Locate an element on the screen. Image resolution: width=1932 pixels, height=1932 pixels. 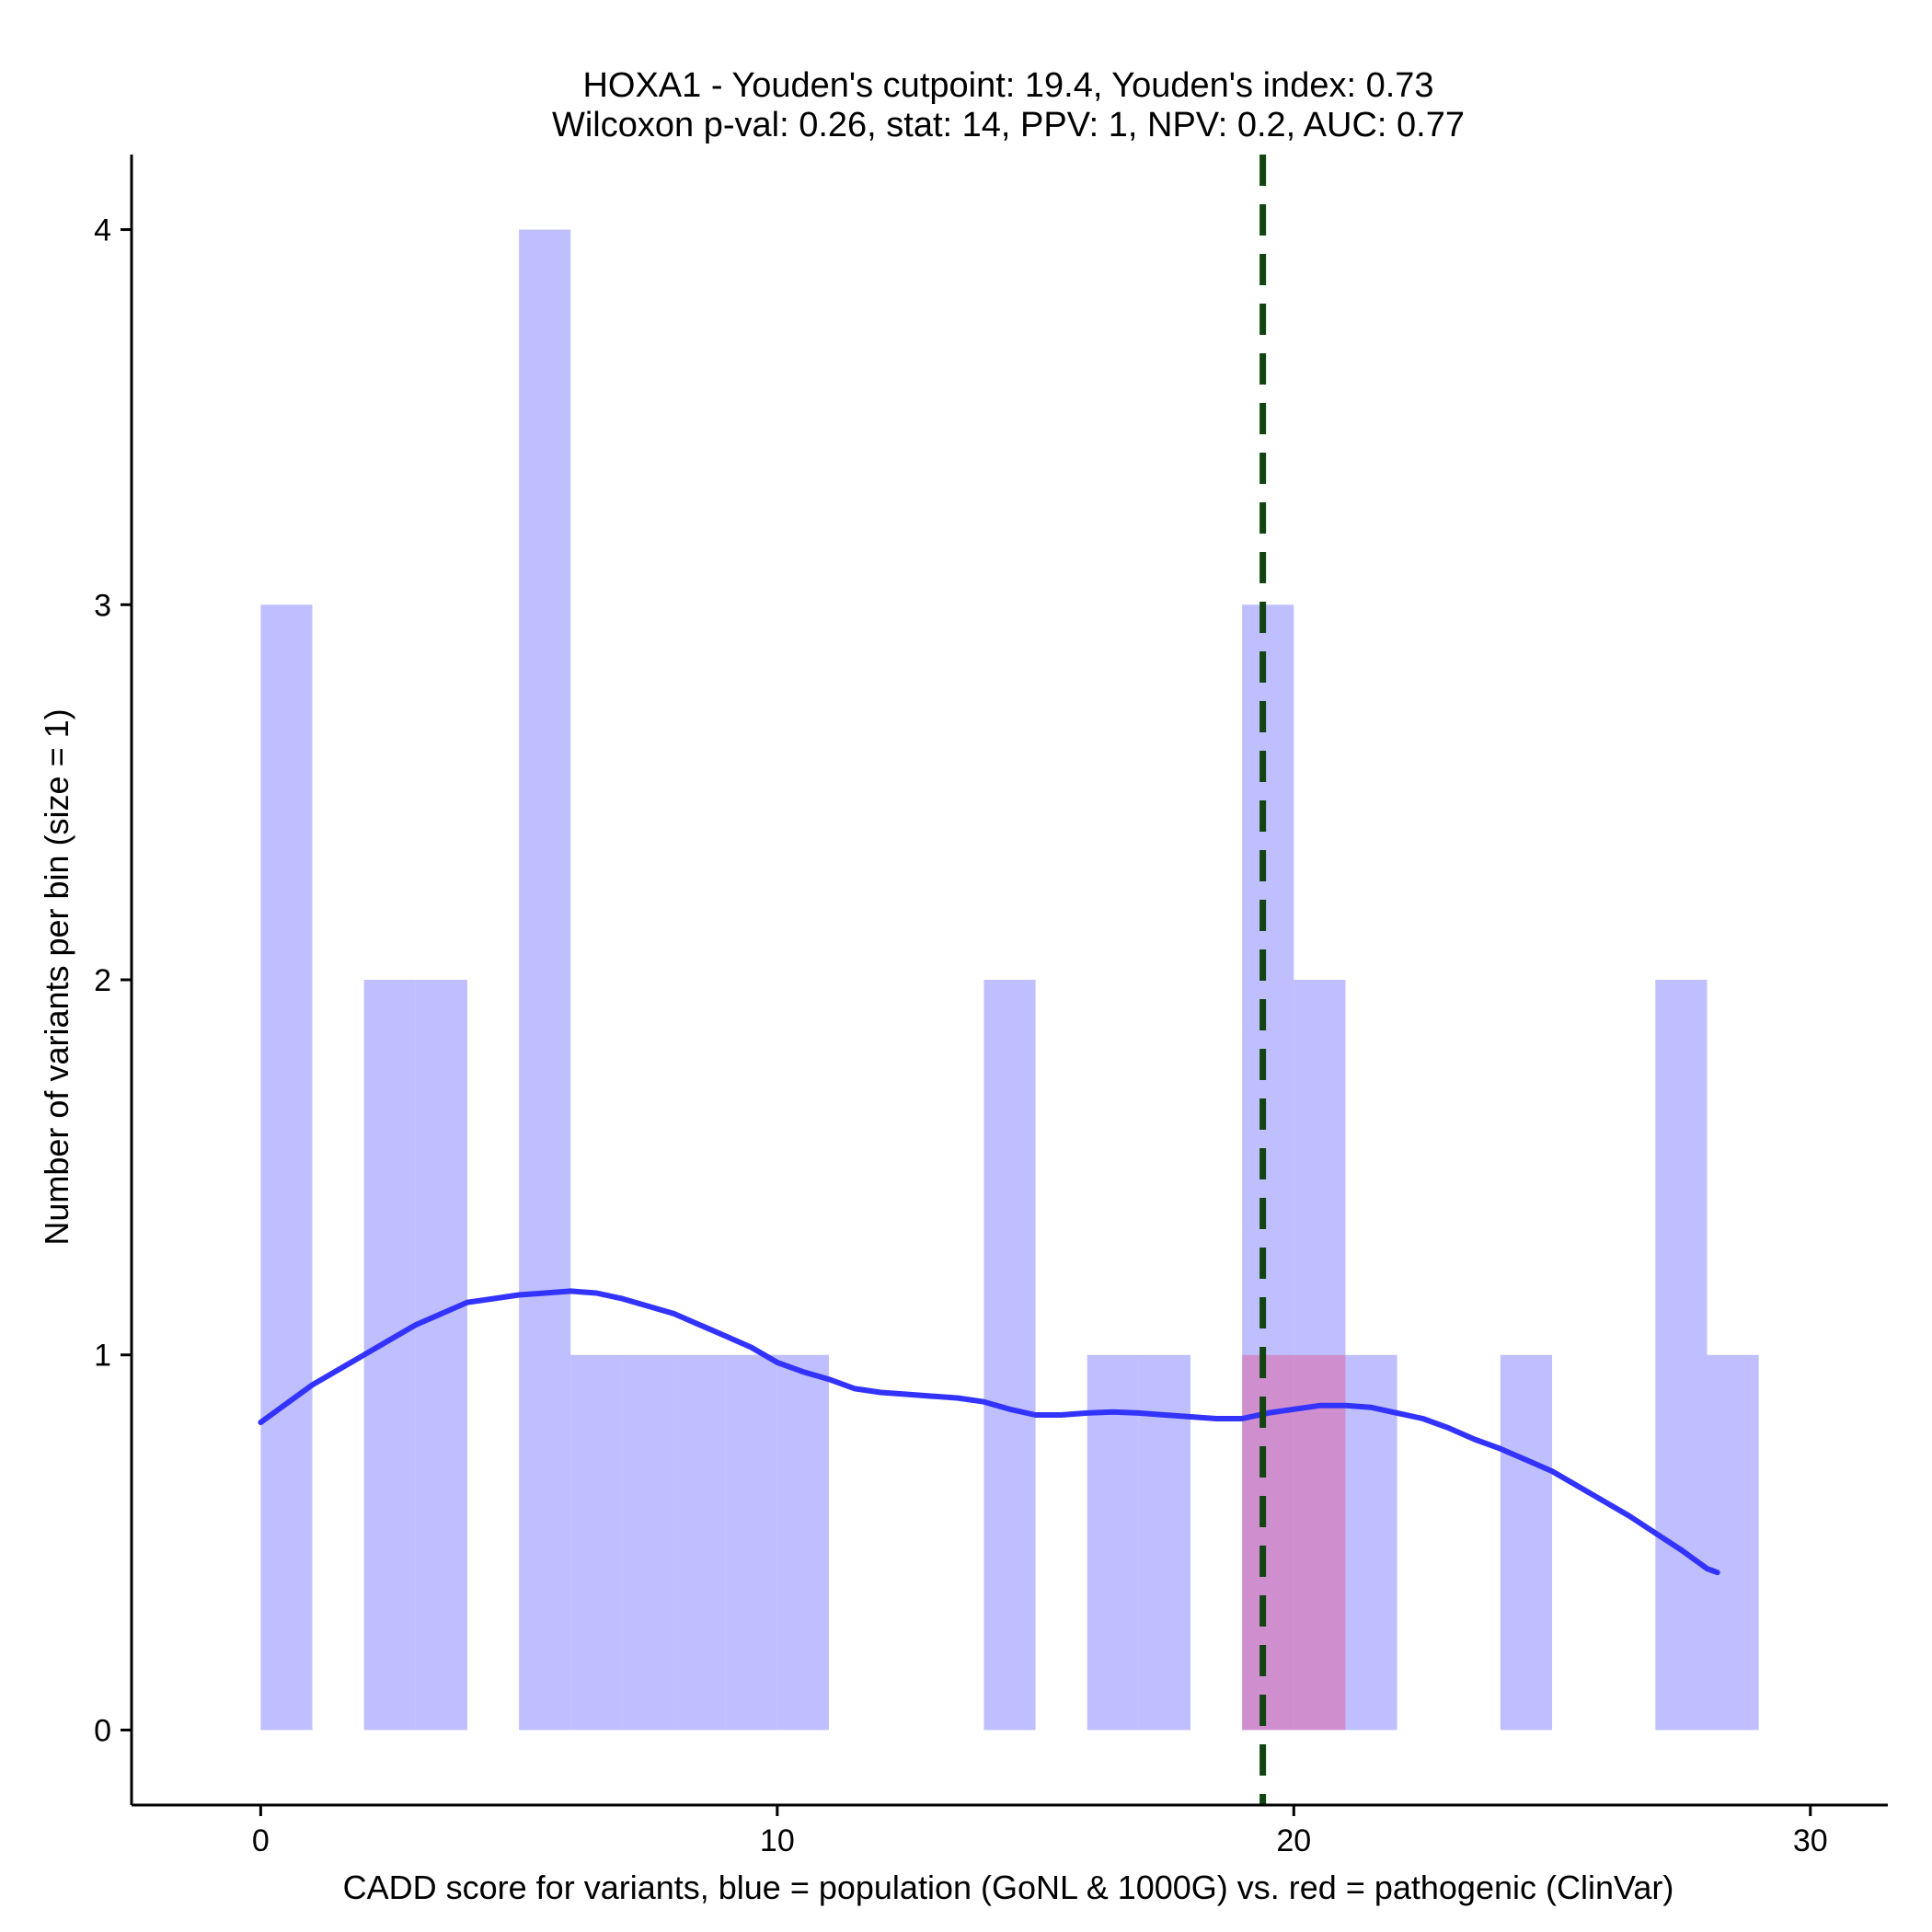
y-tick-label: 1 is located at coordinates (102, 1356).